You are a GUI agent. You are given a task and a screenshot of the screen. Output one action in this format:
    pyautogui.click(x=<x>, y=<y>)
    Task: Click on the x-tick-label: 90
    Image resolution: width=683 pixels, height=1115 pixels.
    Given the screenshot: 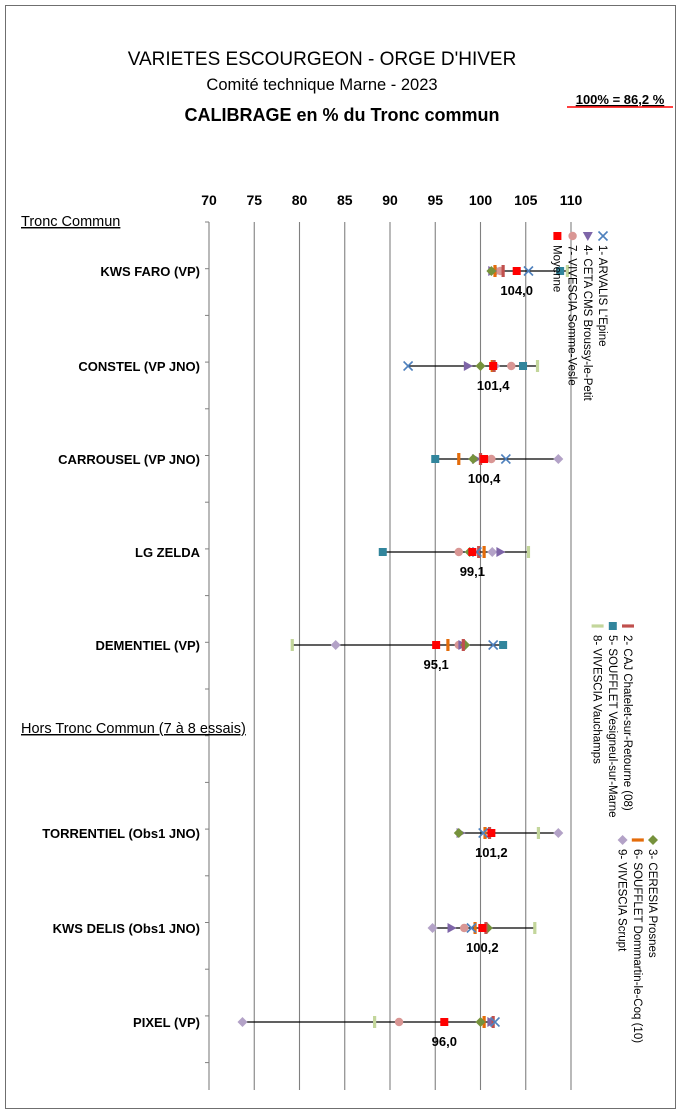 What is the action you would take?
    pyautogui.click(x=390, y=200)
    